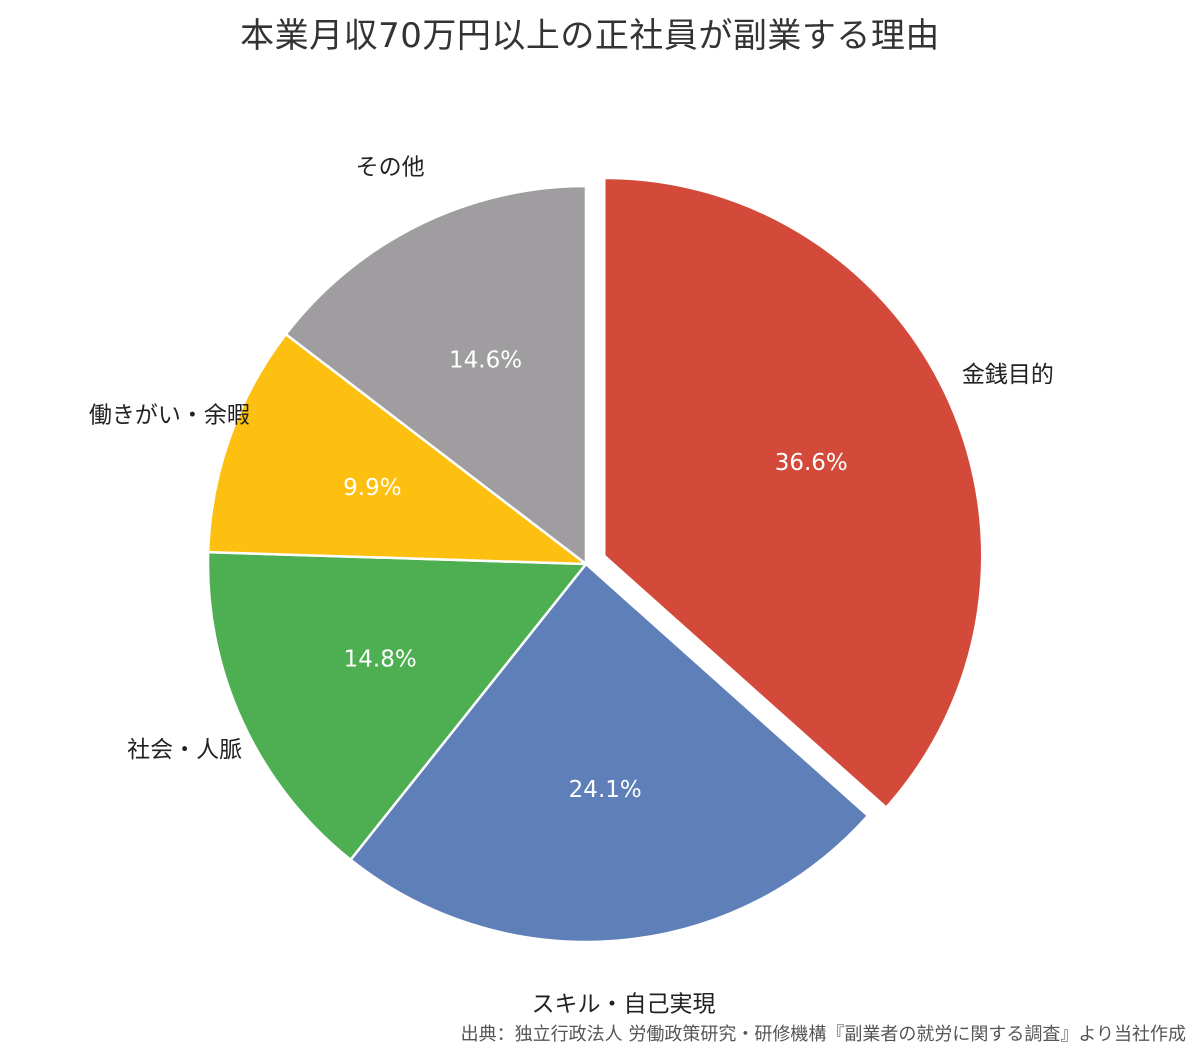  Describe the element at coordinates (397, 706) in the screenshot. I see `pie-slice-social` at that location.